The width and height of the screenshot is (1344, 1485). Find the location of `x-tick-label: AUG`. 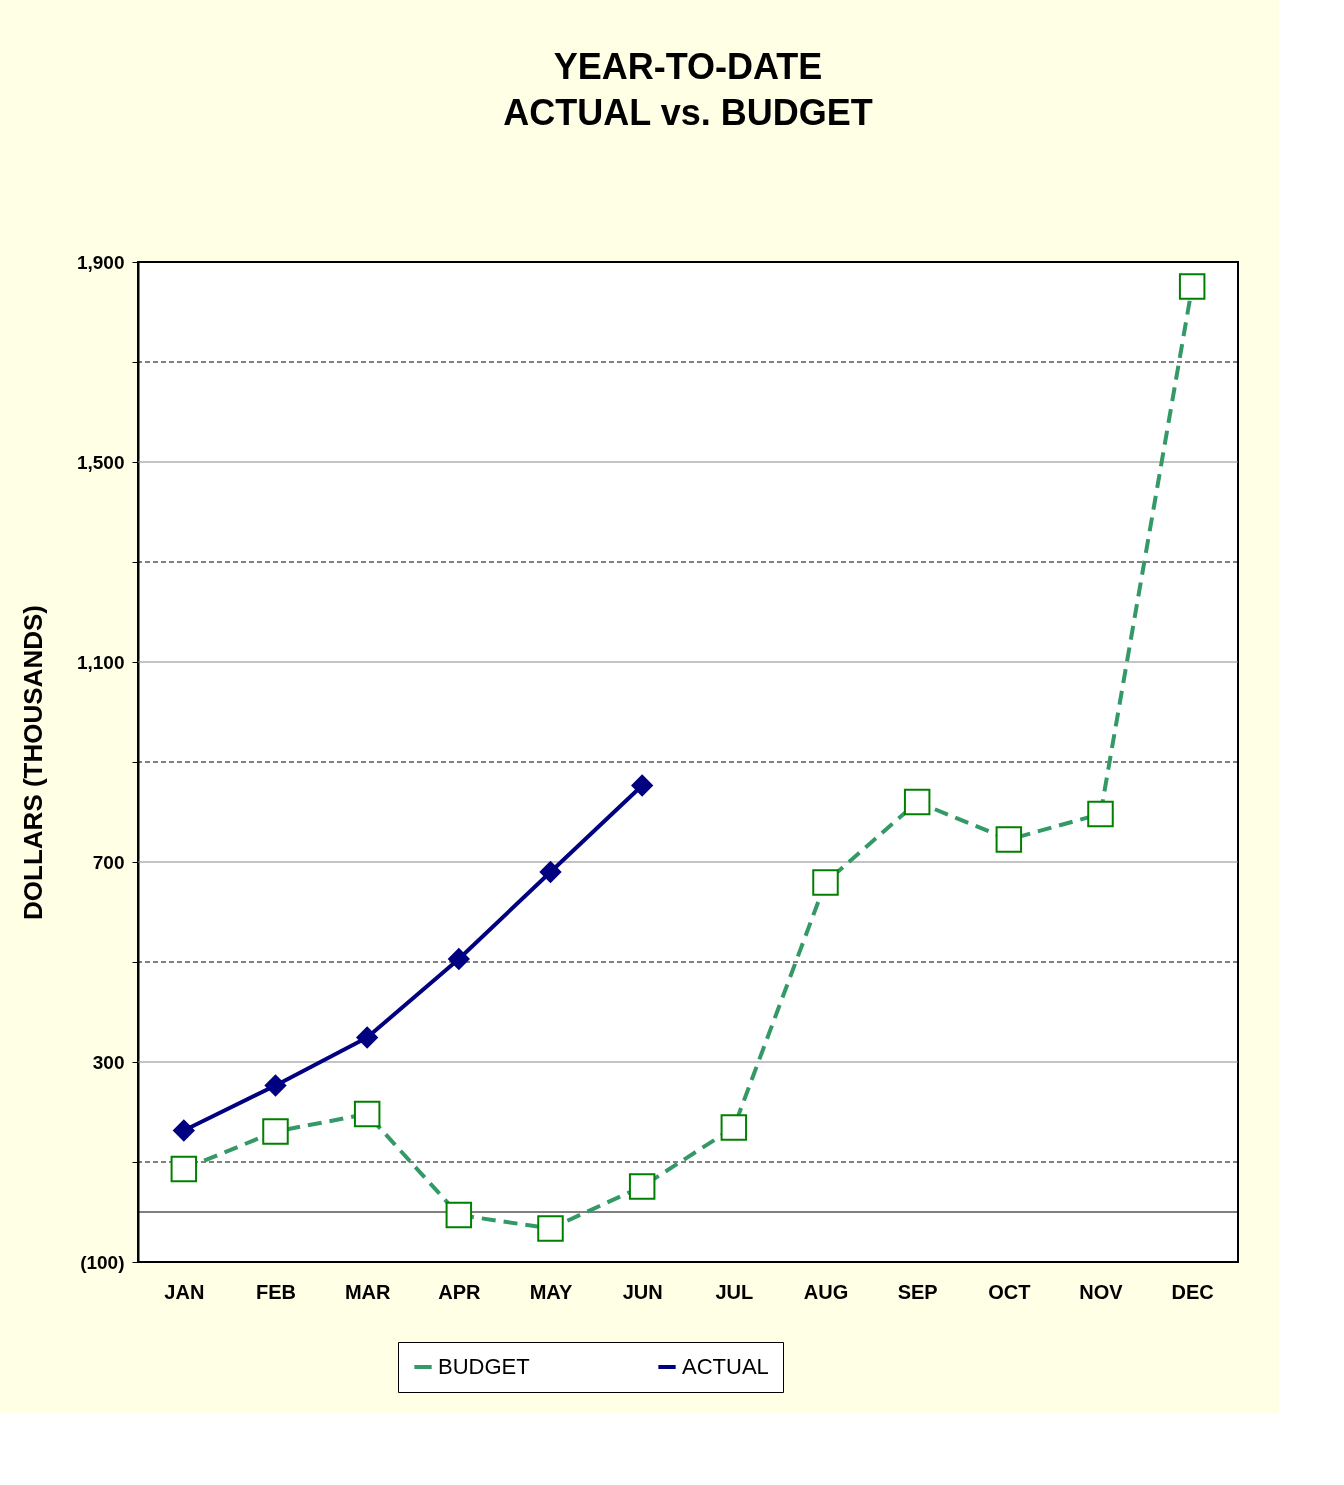

x-tick-label: AUG is located at coordinates (826, 1291).